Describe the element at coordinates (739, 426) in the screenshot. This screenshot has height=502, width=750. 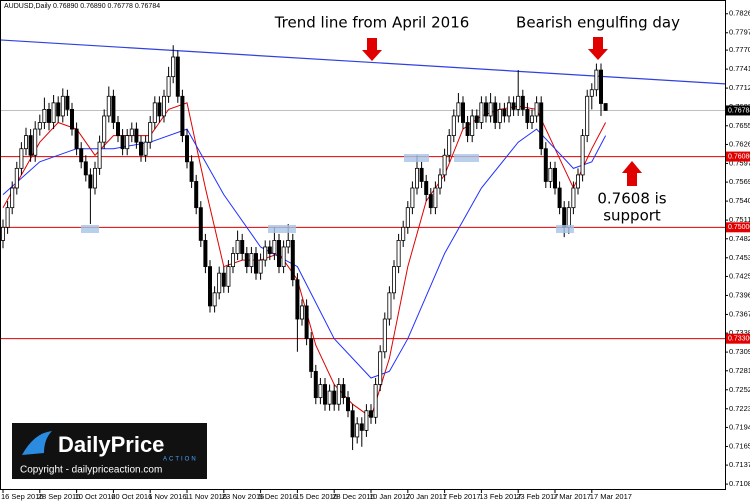
I see `y-tick-label: 0.71945` at that location.